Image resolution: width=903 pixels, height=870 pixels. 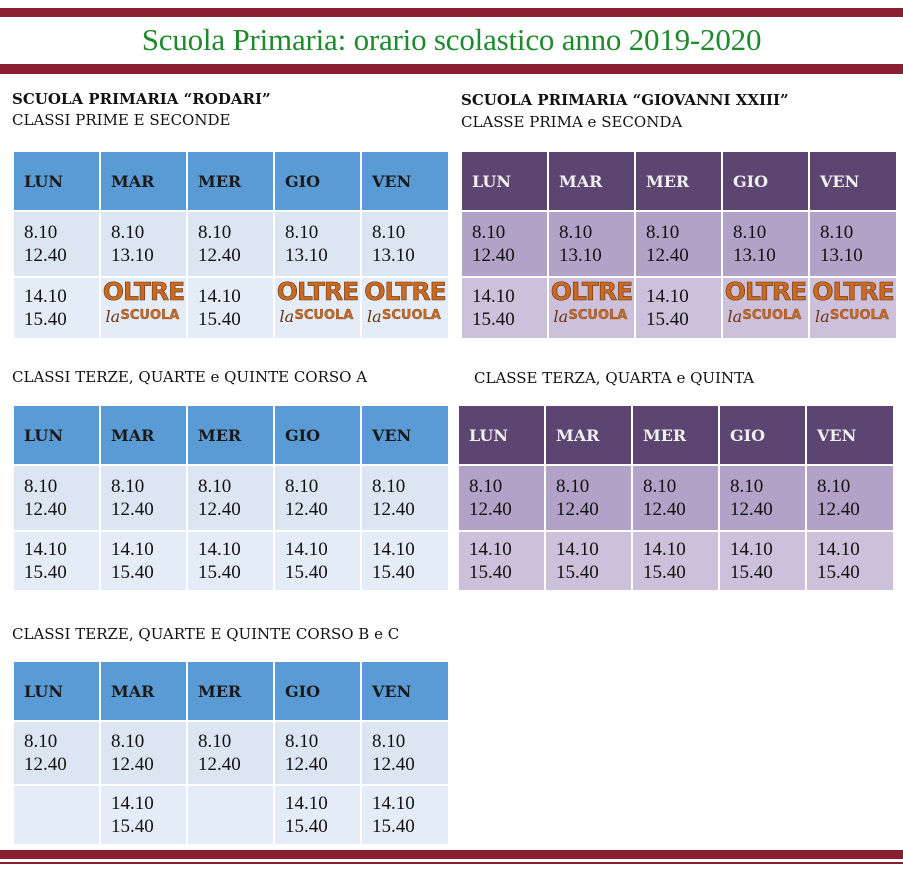 I want to click on section-label-rodari-prime-seconde: CLASSI PRIME E SECONDE, so click(x=121, y=120).